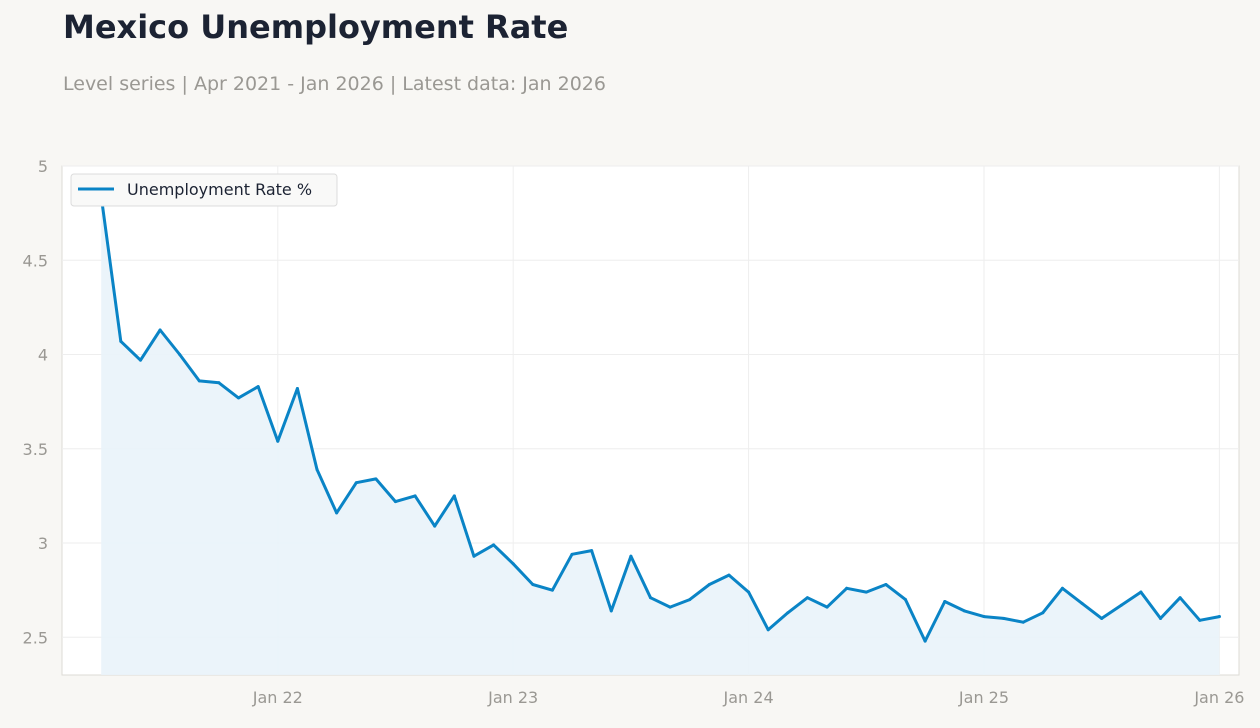 The image size is (1260, 728). I want to click on y-tick-label: 5, so click(43, 166).